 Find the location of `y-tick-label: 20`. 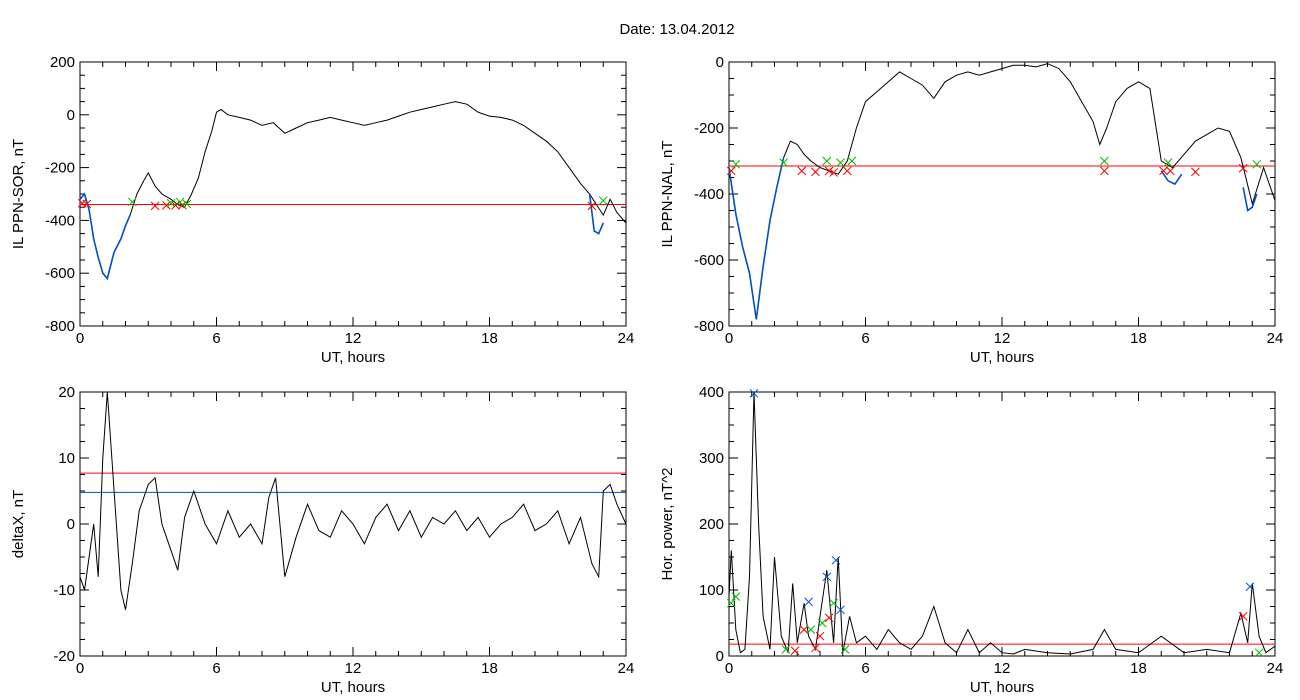

y-tick-label: 20 is located at coordinates (66, 392).